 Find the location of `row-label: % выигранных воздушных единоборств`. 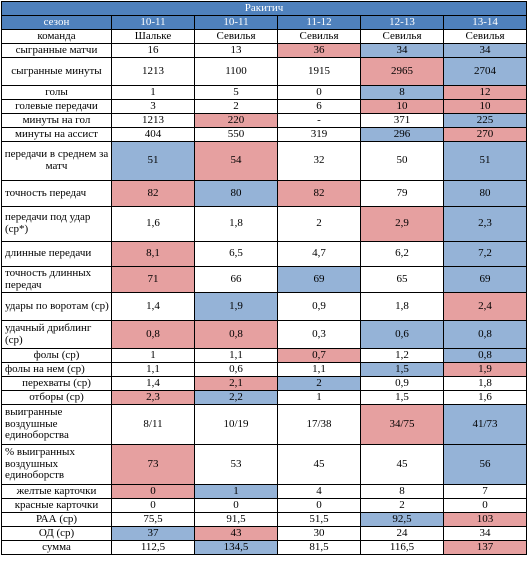

row-label: % выигранных воздушных единоборств is located at coordinates (56, 464).